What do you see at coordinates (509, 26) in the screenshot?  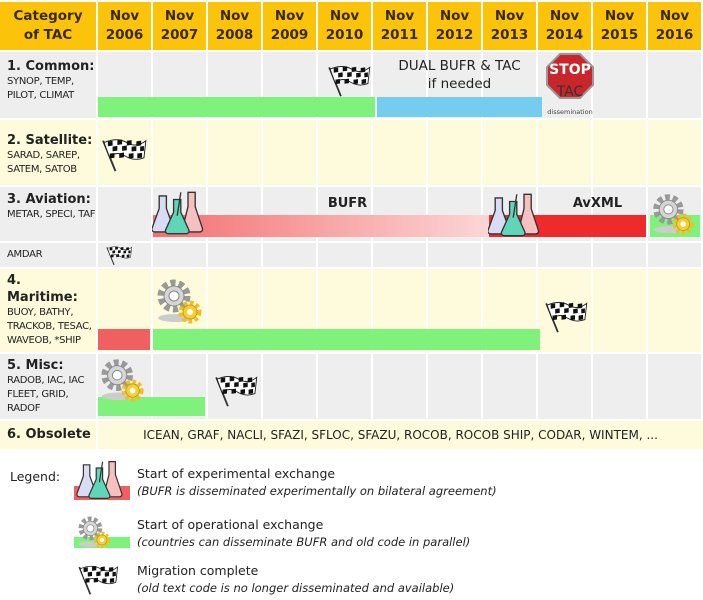 I see `header-year: Nov 2013` at bounding box center [509, 26].